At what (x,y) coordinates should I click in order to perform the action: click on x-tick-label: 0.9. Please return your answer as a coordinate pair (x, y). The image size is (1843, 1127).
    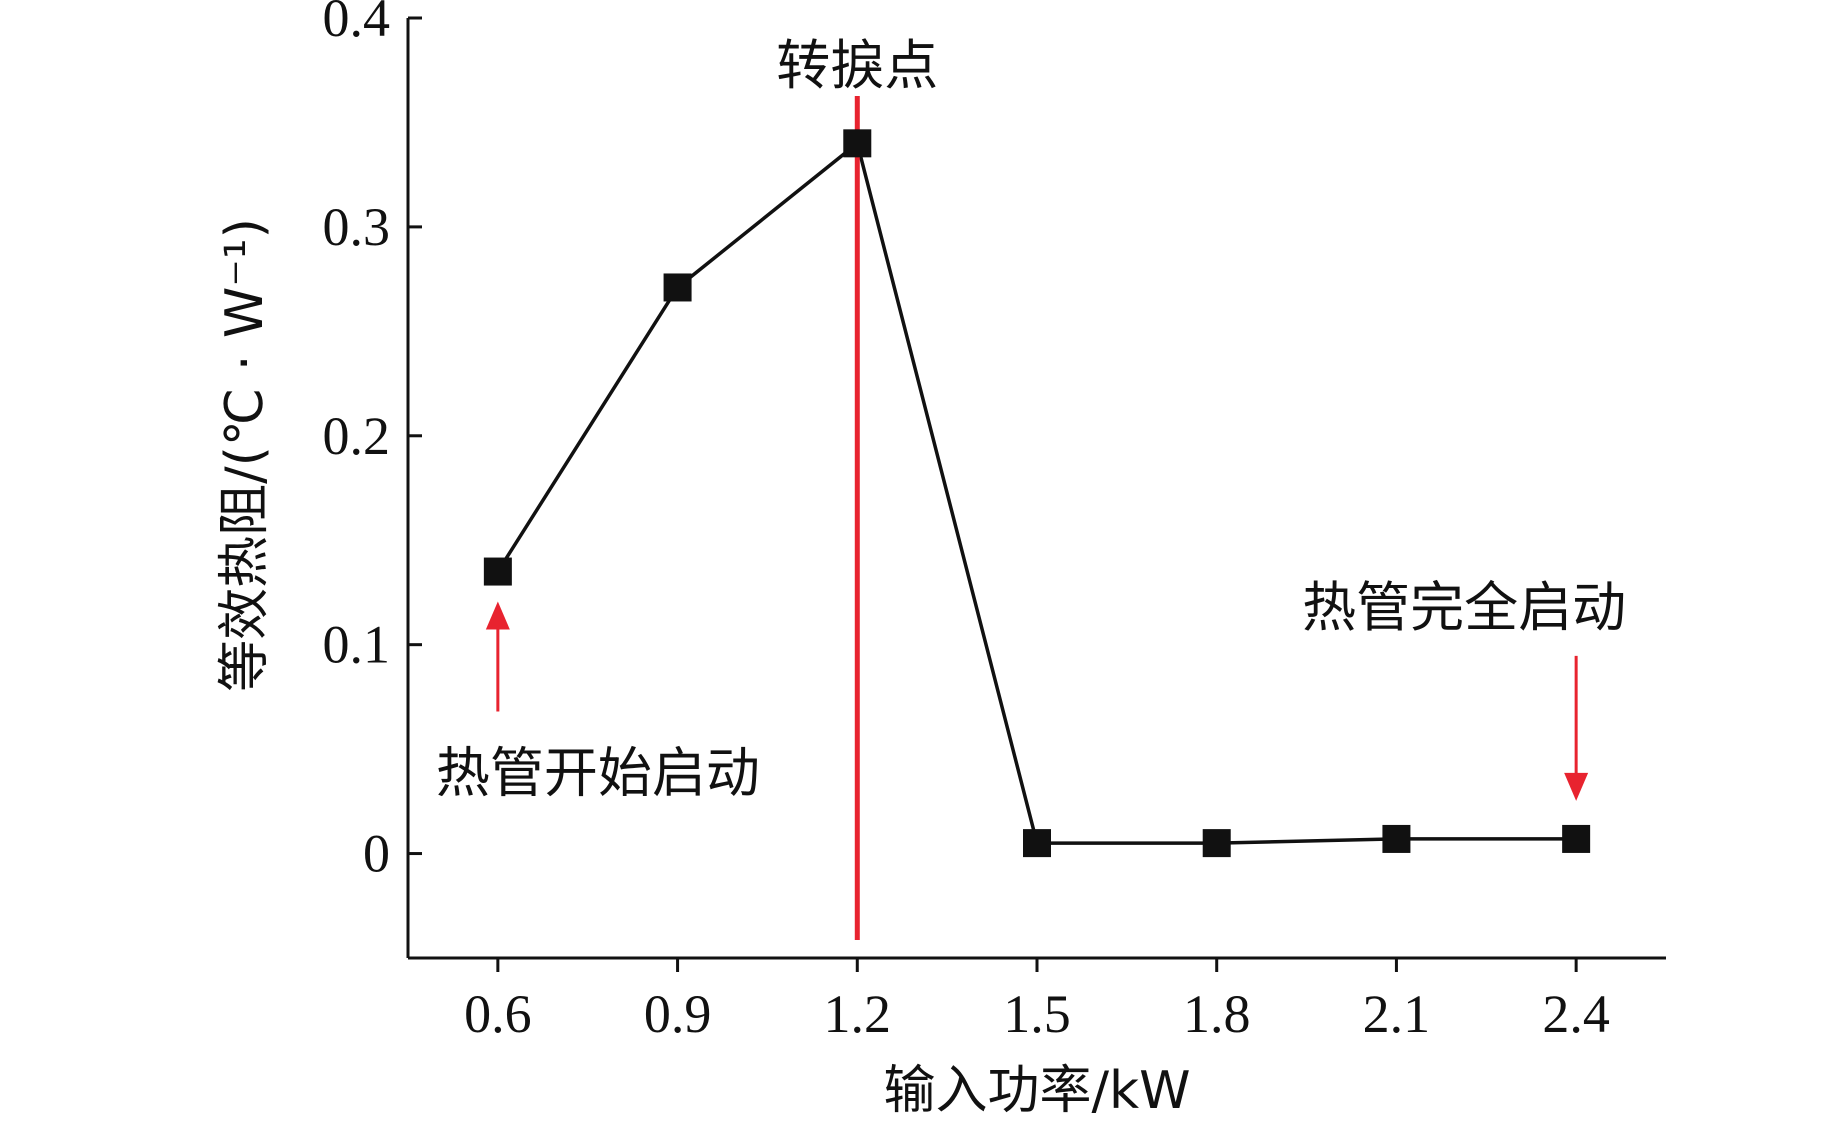
    Looking at the image, I should click on (678, 1014).